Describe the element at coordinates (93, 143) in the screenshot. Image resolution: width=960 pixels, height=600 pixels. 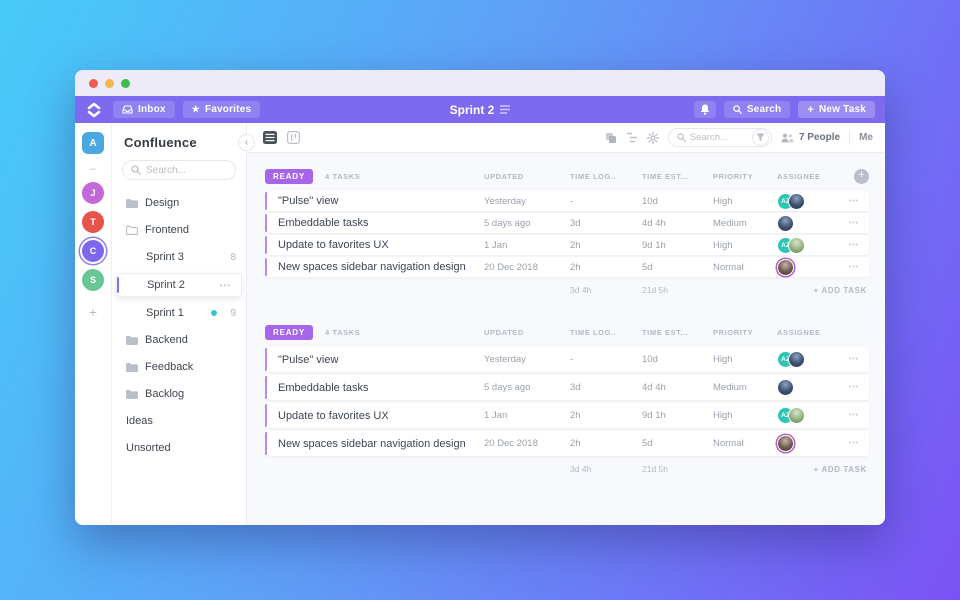
I see `workspace-avatar: A` at that location.